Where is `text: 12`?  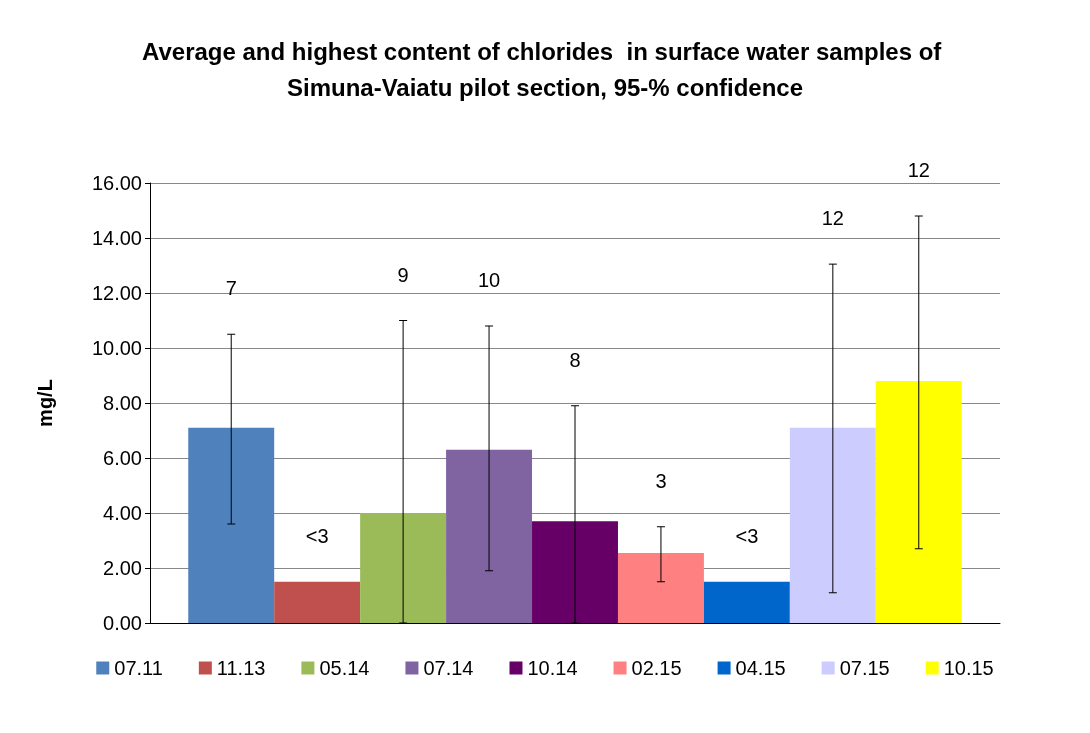 text: 12 is located at coordinates (918, 170).